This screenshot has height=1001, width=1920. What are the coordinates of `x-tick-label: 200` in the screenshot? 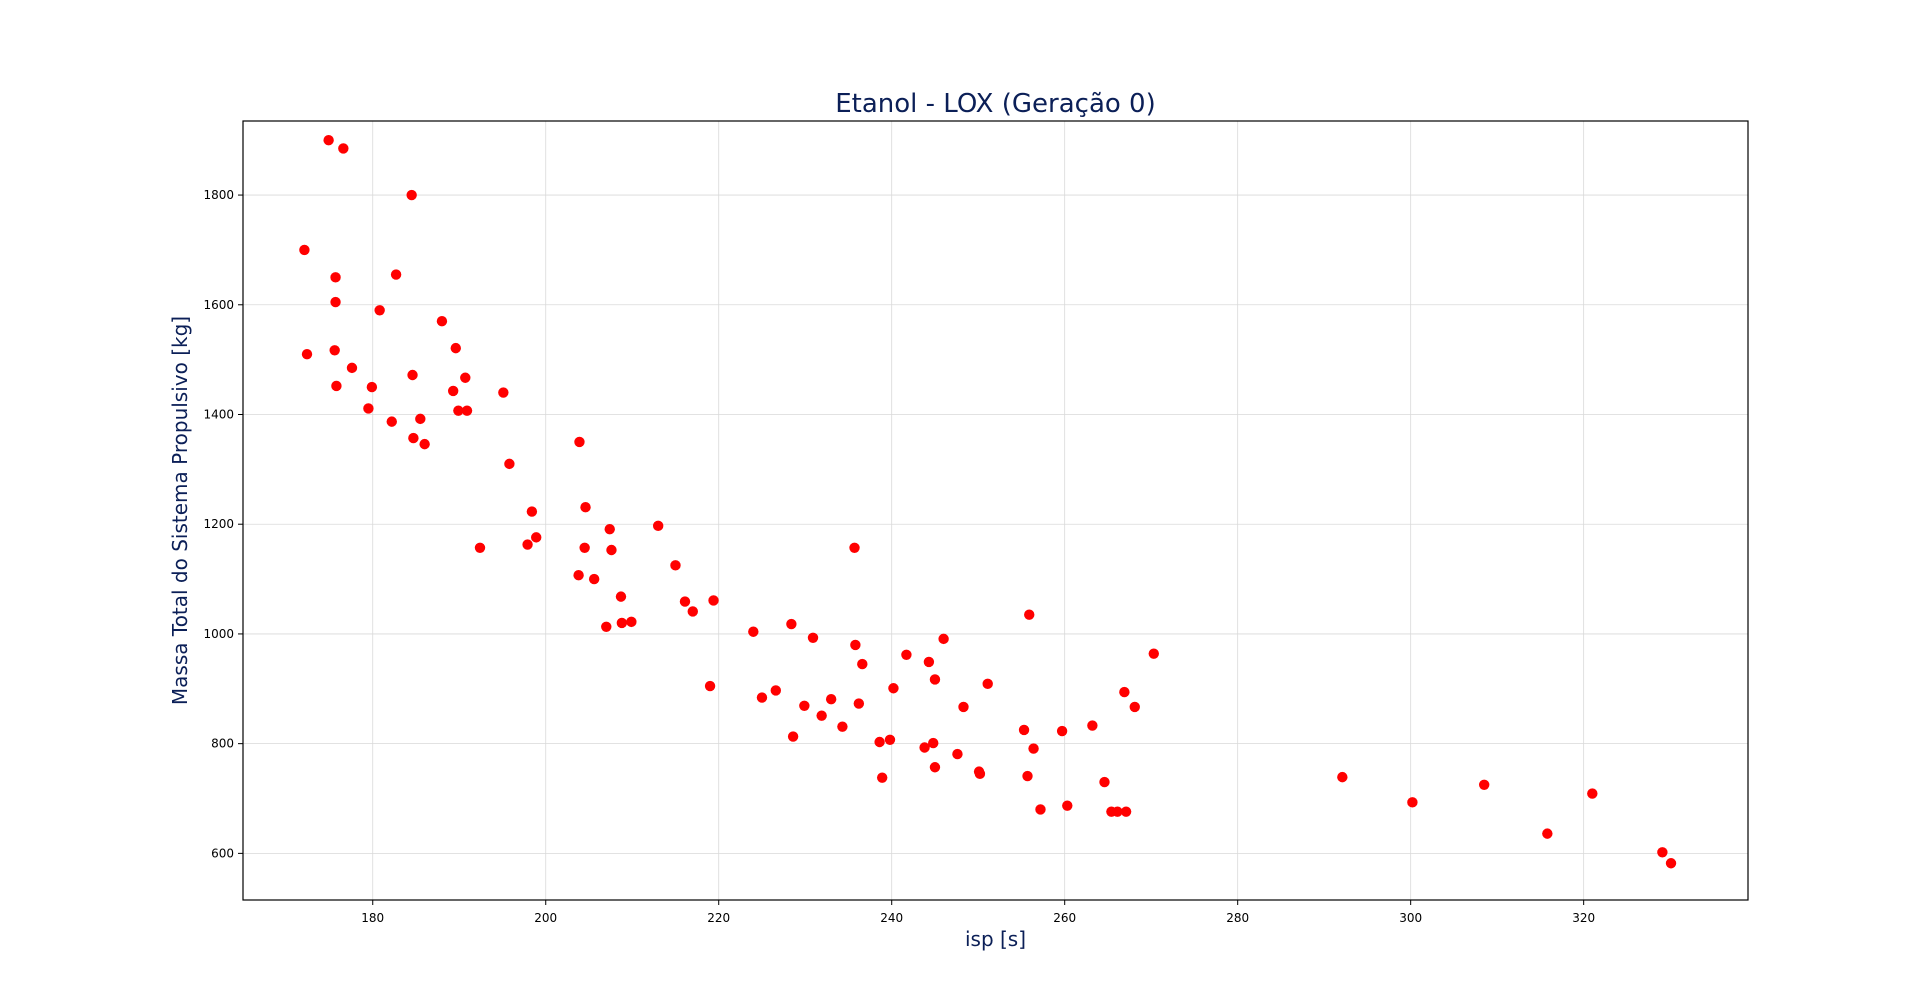 It's located at (545, 918).